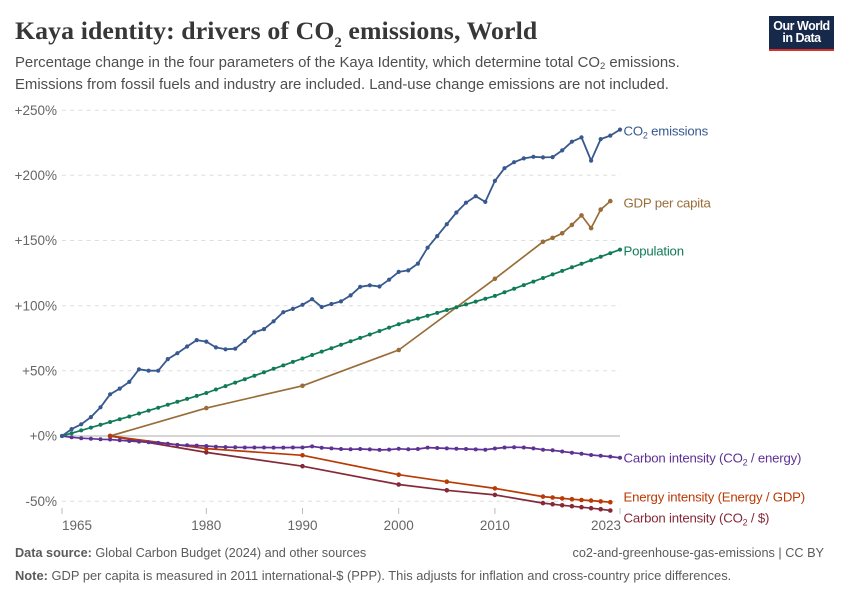 This screenshot has height=600, width=850. Describe the element at coordinates (77, 525) in the screenshot. I see `svg-text: 1965` at that location.